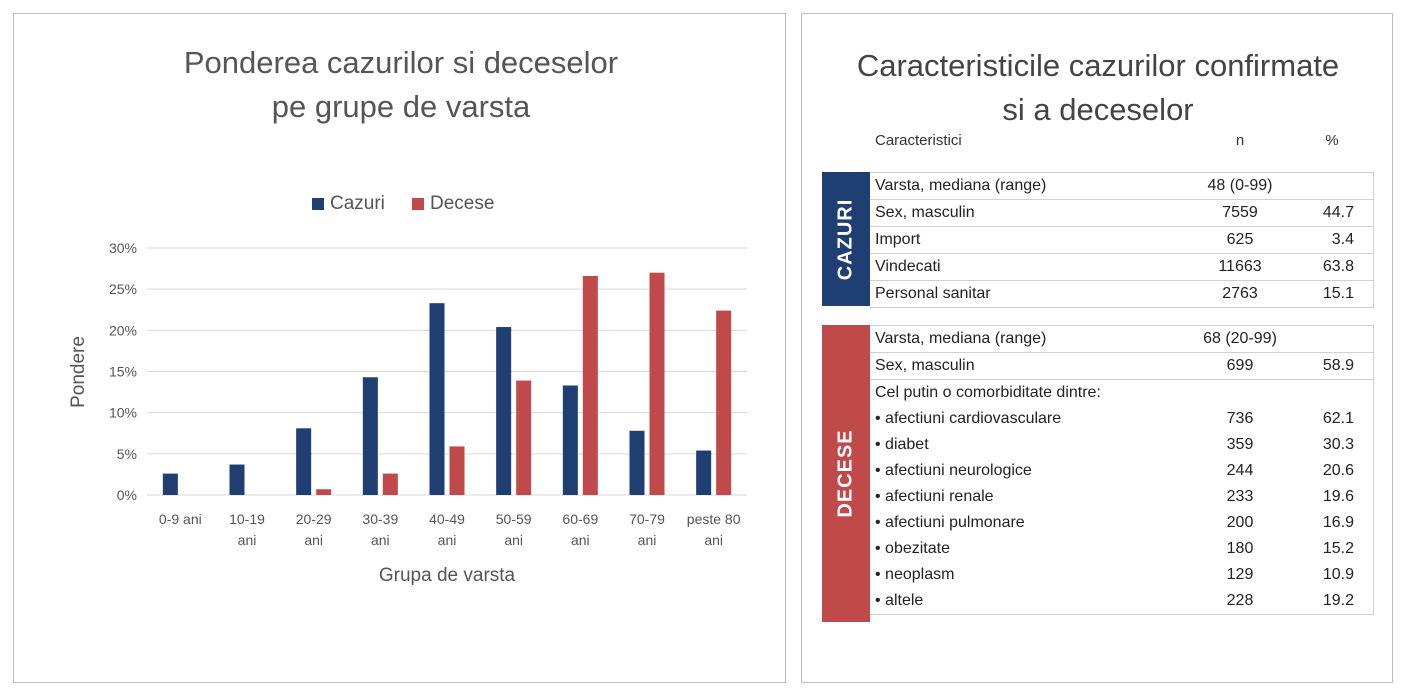 The width and height of the screenshot is (1402, 696). Describe the element at coordinates (934, 496) in the screenshot. I see `row-label: • afectiuni renale` at that location.